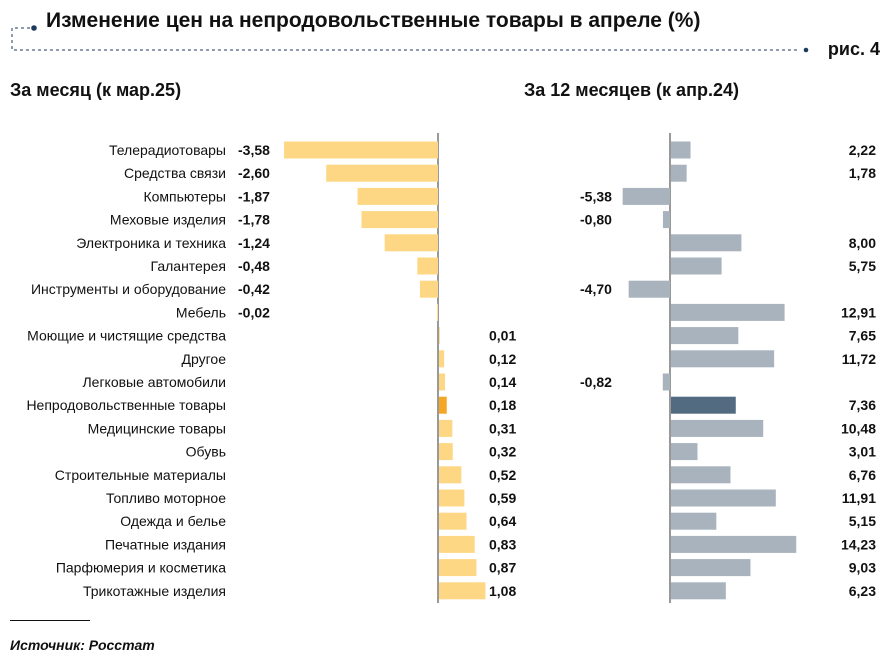  Describe the element at coordinates (502, 544) in the screenshot. I see `monthly-value-label: 0,83` at that location.